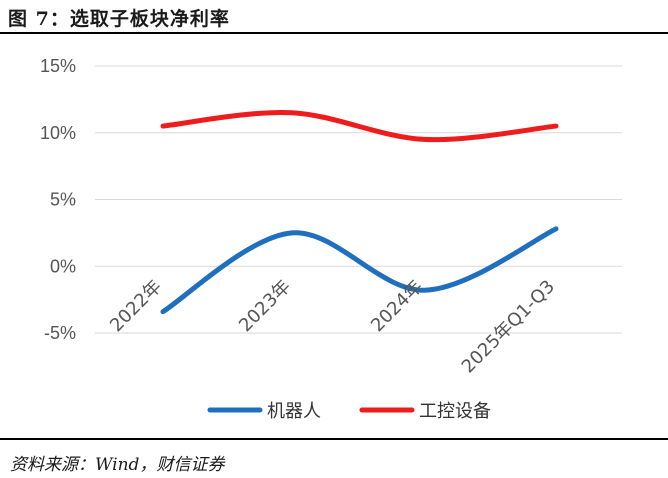 The width and height of the screenshot is (668, 478). I want to click on x-tick-label: 2023年, so click(265, 306).